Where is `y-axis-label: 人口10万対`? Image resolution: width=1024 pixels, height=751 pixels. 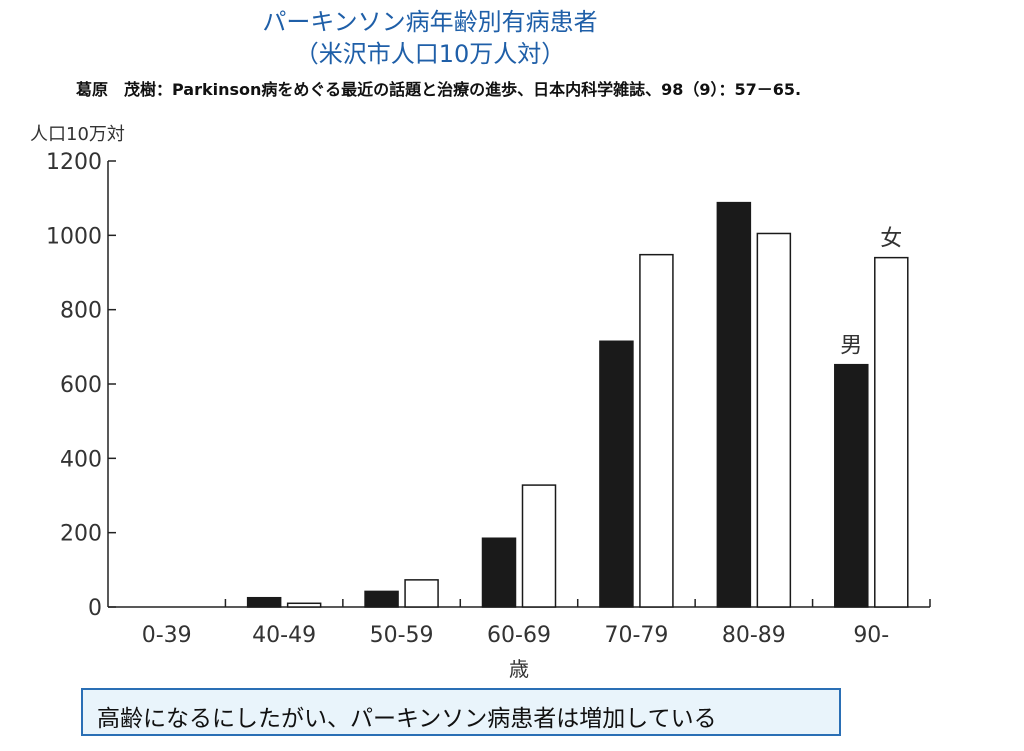
y-axis-label: 人口10万対 is located at coordinates (77, 134).